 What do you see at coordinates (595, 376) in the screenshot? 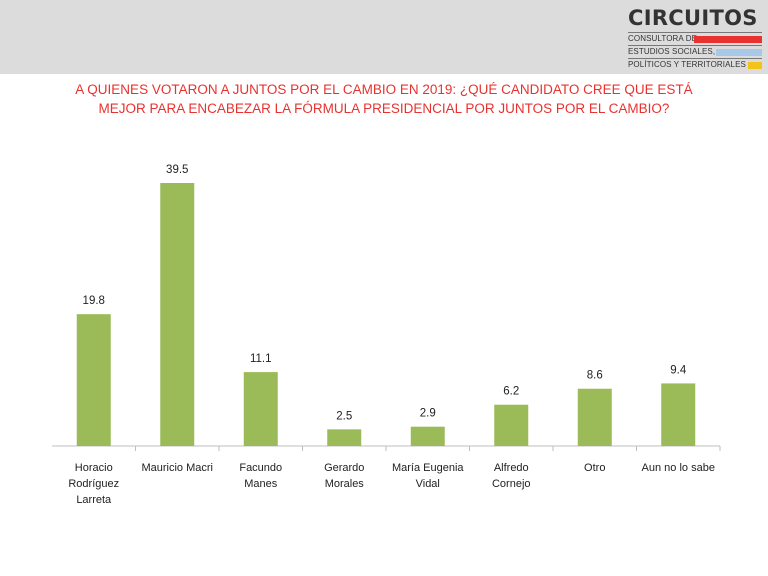
I see `data-label-6: 8.6` at bounding box center [595, 376].